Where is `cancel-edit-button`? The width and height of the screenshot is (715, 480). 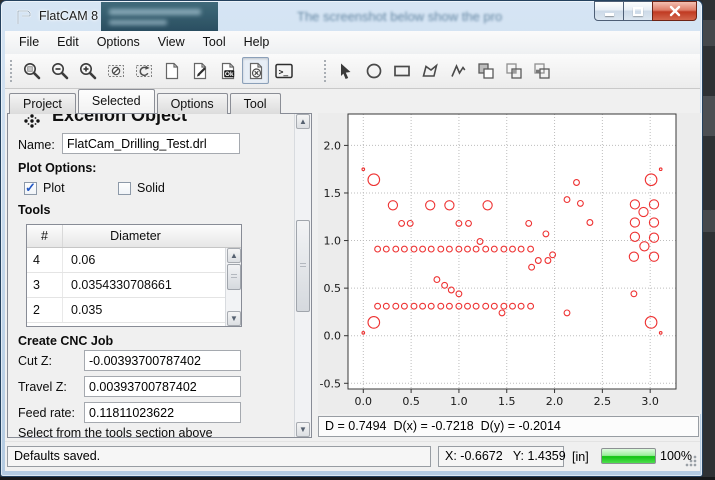 cancel-edit-button is located at coordinates (255, 70).